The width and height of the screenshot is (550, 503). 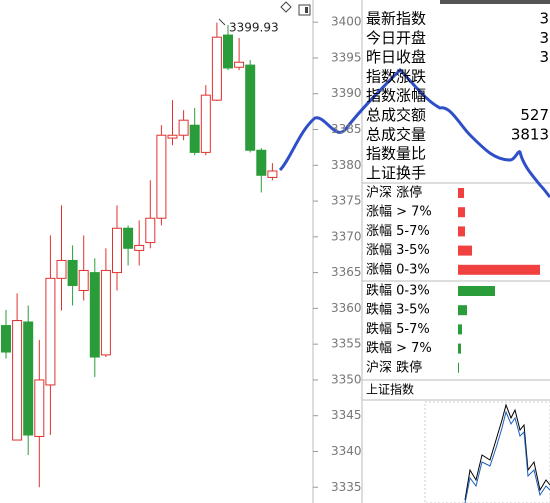 I want to click on annotation-pointer, so click(x=222, y=22).